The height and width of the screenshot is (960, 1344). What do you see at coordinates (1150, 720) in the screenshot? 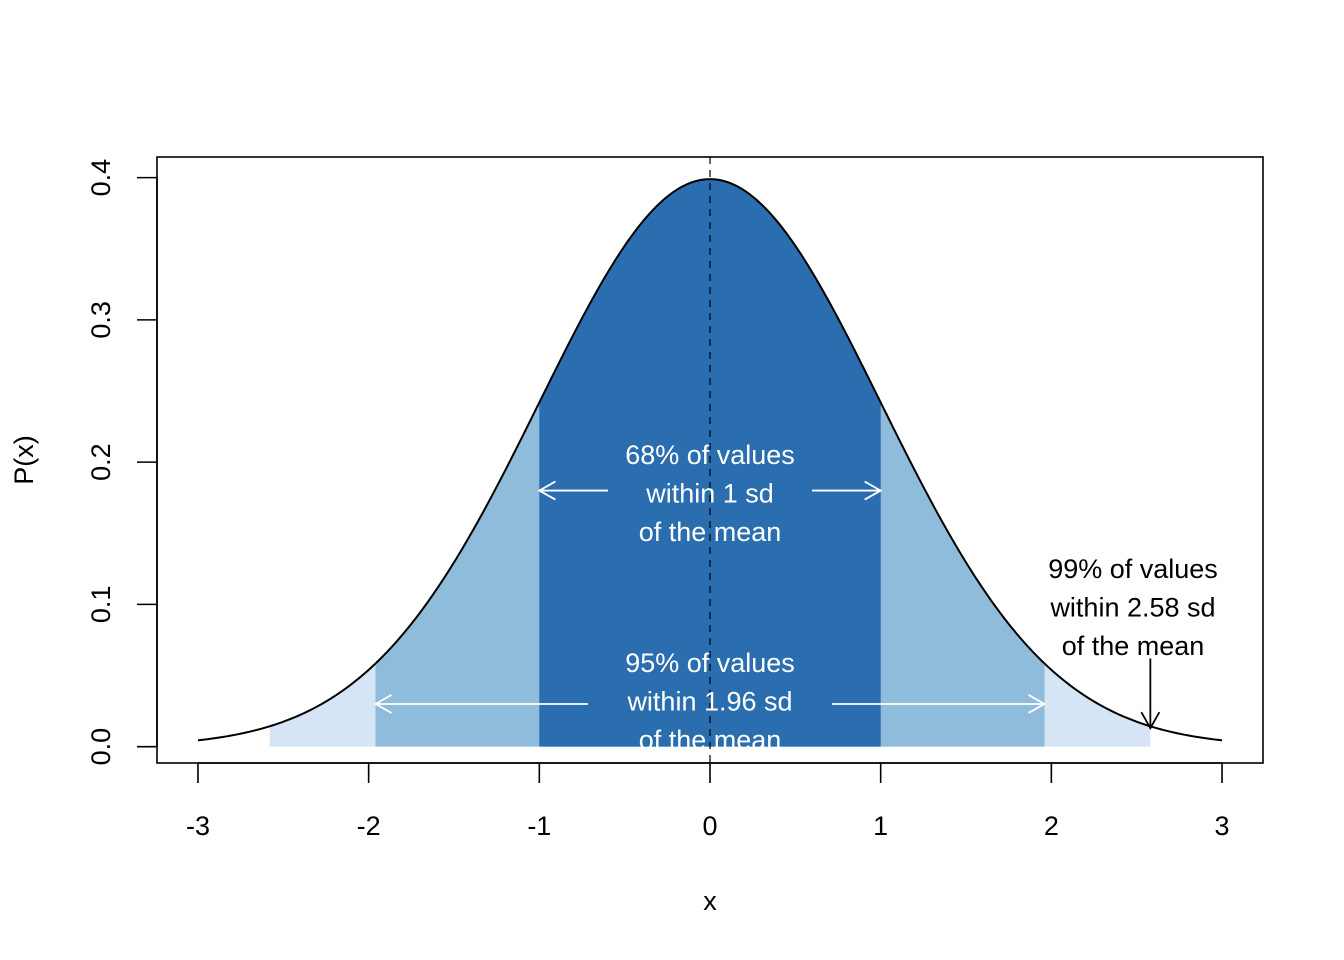
I see `arrow-99-head` at bounding box center [1150, 720].